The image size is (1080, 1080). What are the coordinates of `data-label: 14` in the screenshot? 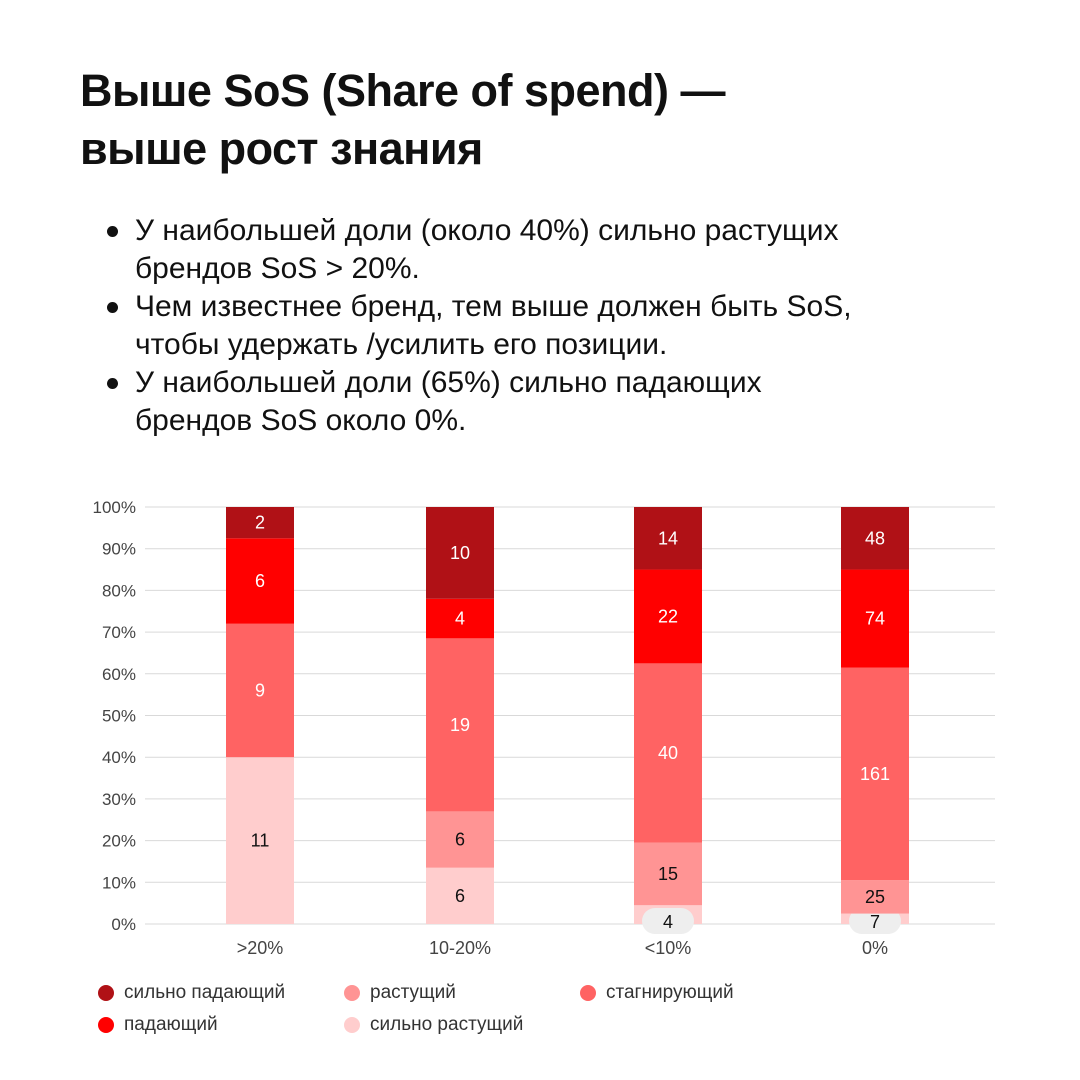 It's located at (668, 538).